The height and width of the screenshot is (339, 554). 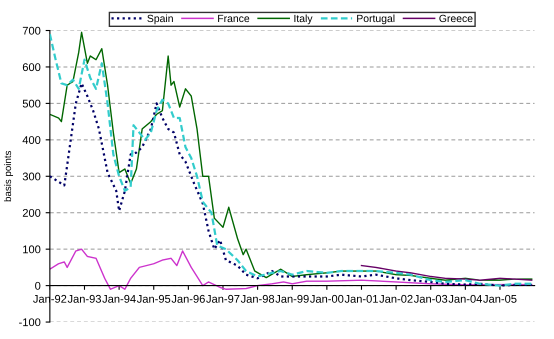 What do you see at coordinates (9, 176) in the screenshot?
I see `y-axis-title: basis points` at bounding box center [9, 176].